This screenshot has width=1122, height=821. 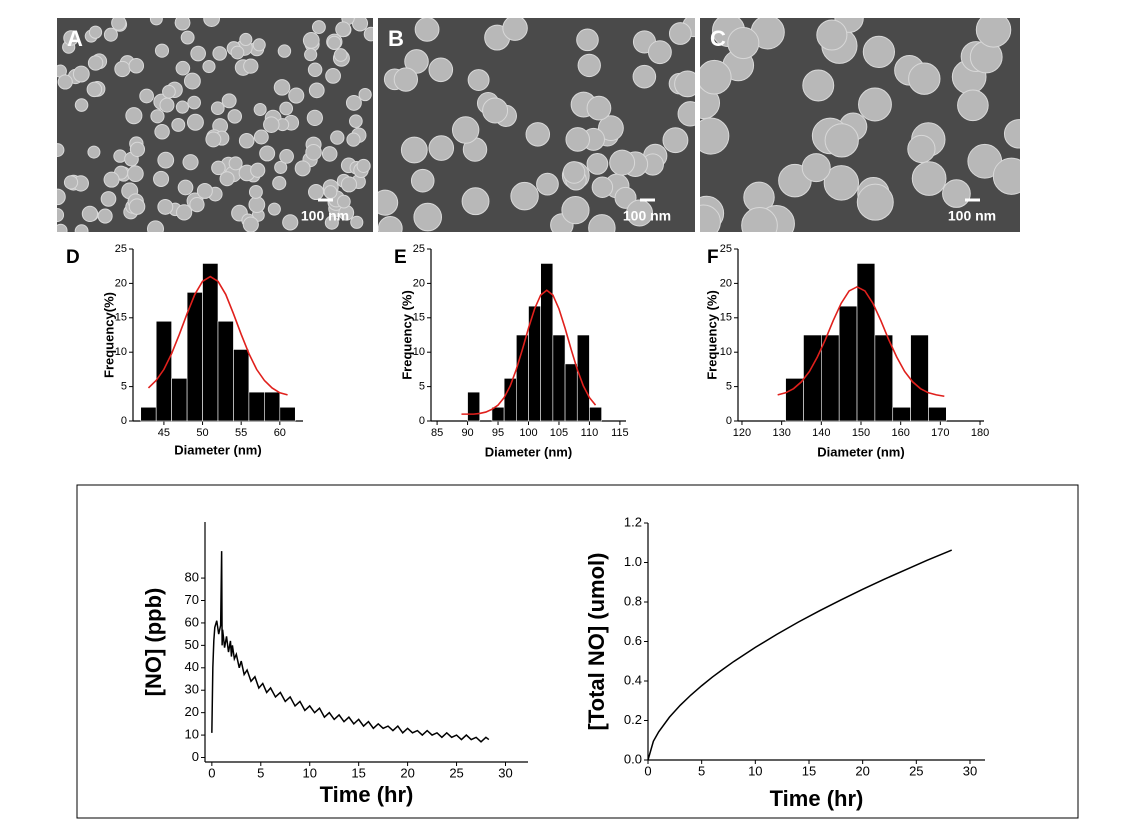 I want to click on y-axis-label: Frequency(%), so click(x=108, y=335).